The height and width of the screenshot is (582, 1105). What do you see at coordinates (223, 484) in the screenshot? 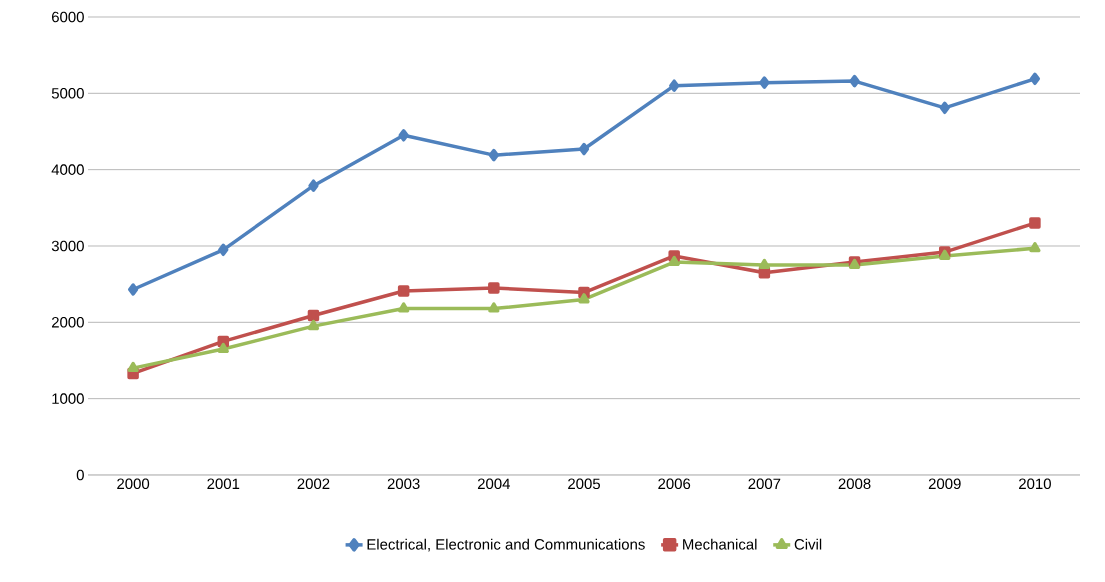
I see `x-tick-label: 2001` at bounding box center [223, 484].